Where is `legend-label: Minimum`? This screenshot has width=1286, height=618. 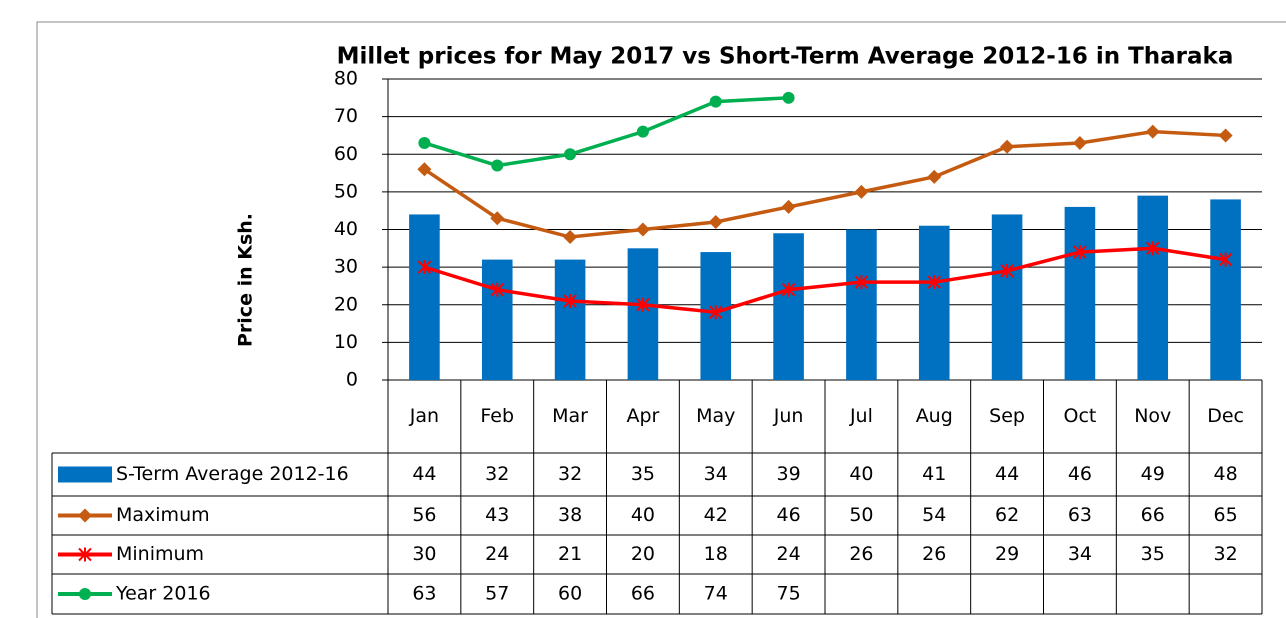 legend-label: Minimum is located at coordinates (160, 554).